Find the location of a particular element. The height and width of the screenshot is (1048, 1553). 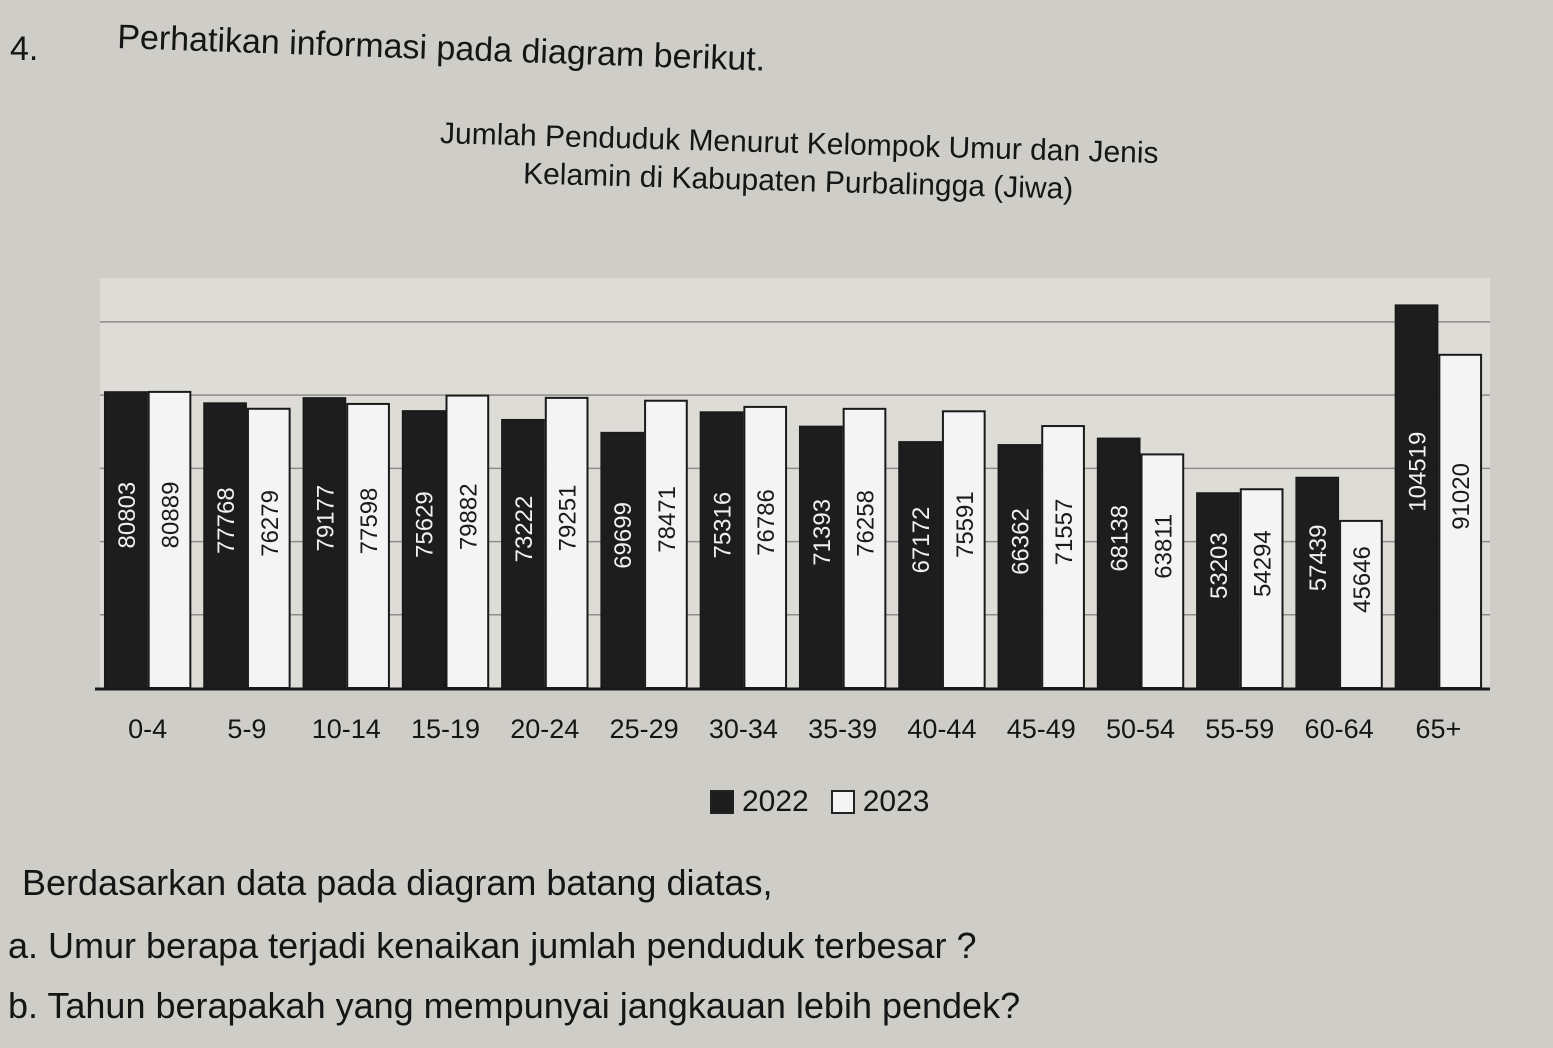

data-label-2022-25-29: 69699 is located at coordinates (623, 535).